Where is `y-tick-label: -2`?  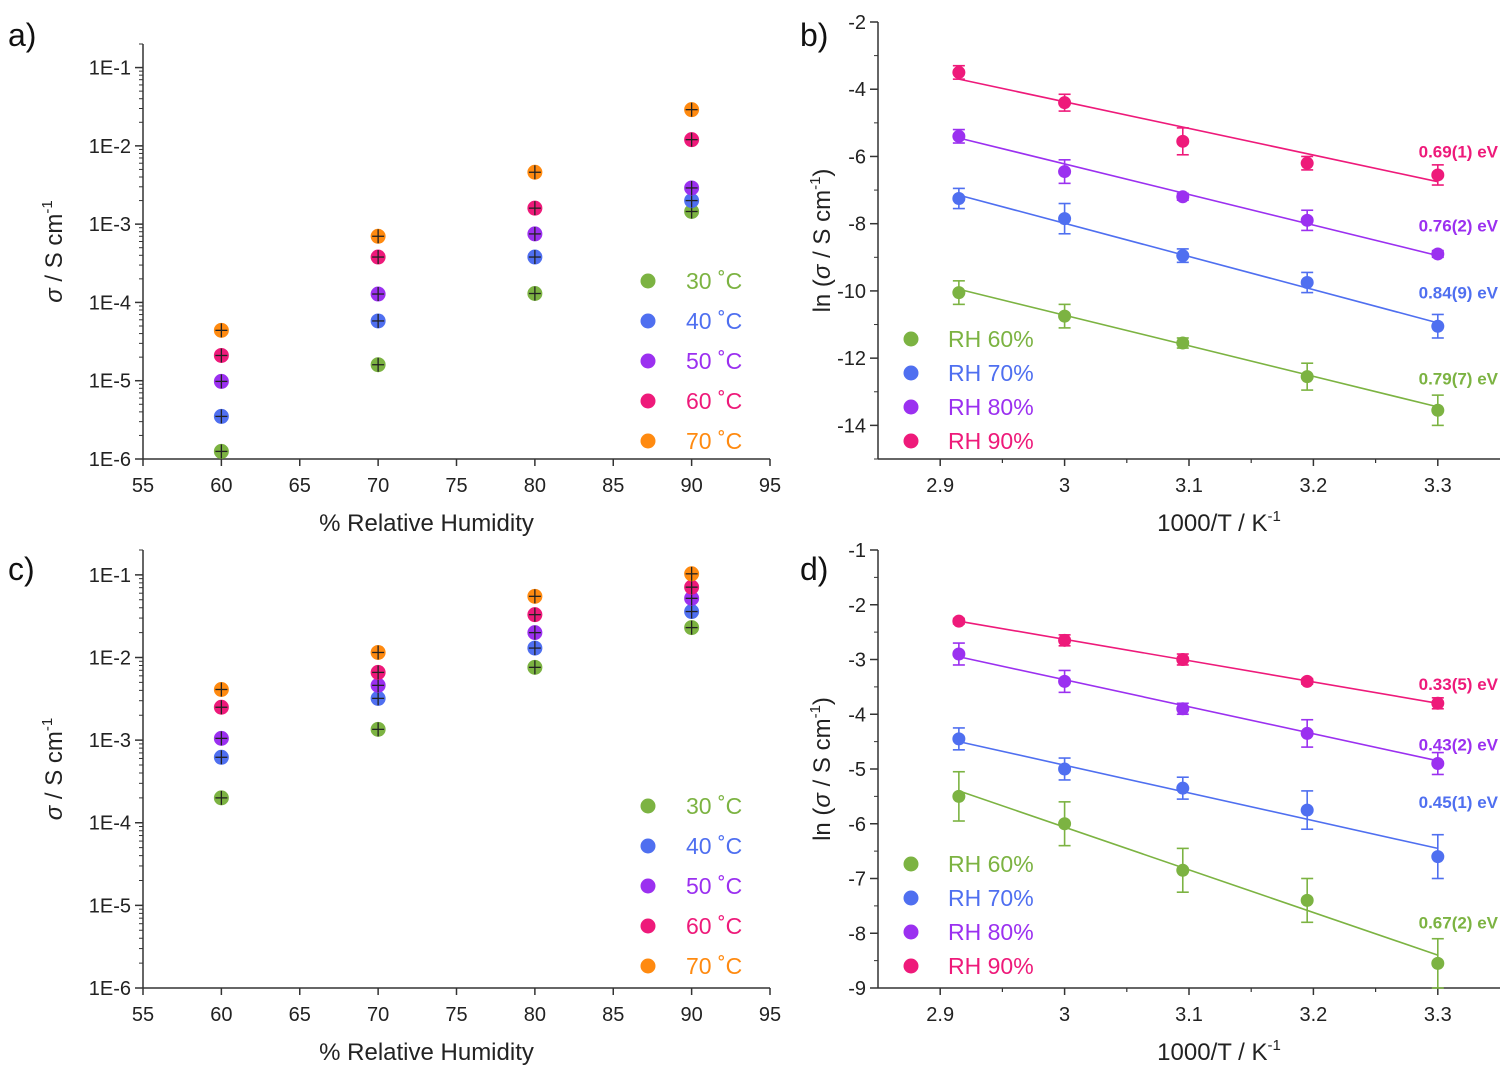
y-tick-label: -2 is located at coordinates (857, 23).